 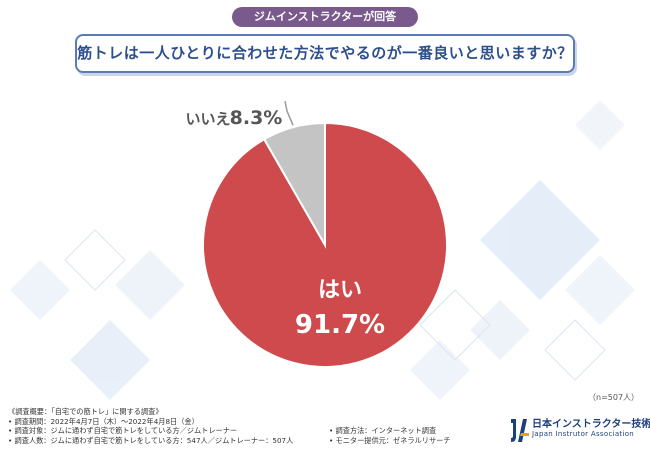 I want to click on sample-size-label: （n=507人）, so click(x=614, y=397).